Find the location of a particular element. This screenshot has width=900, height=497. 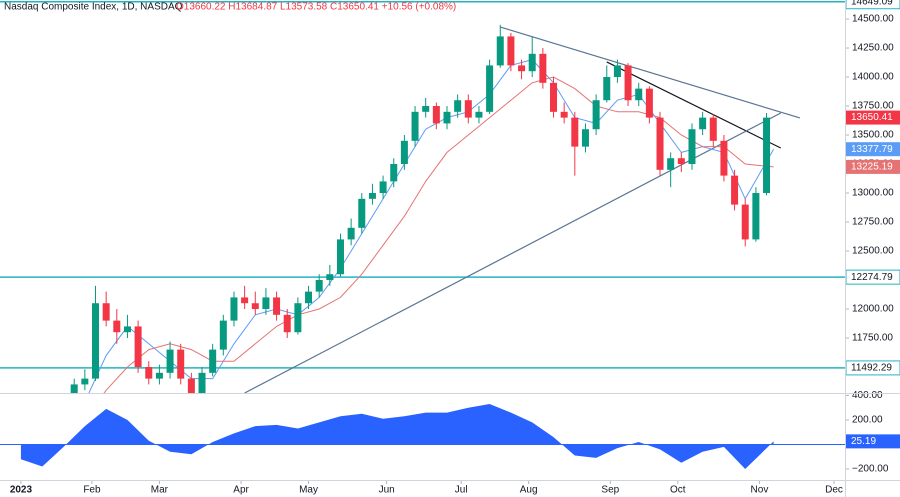

x-tick-label: May is located at coordinates (308, 490).